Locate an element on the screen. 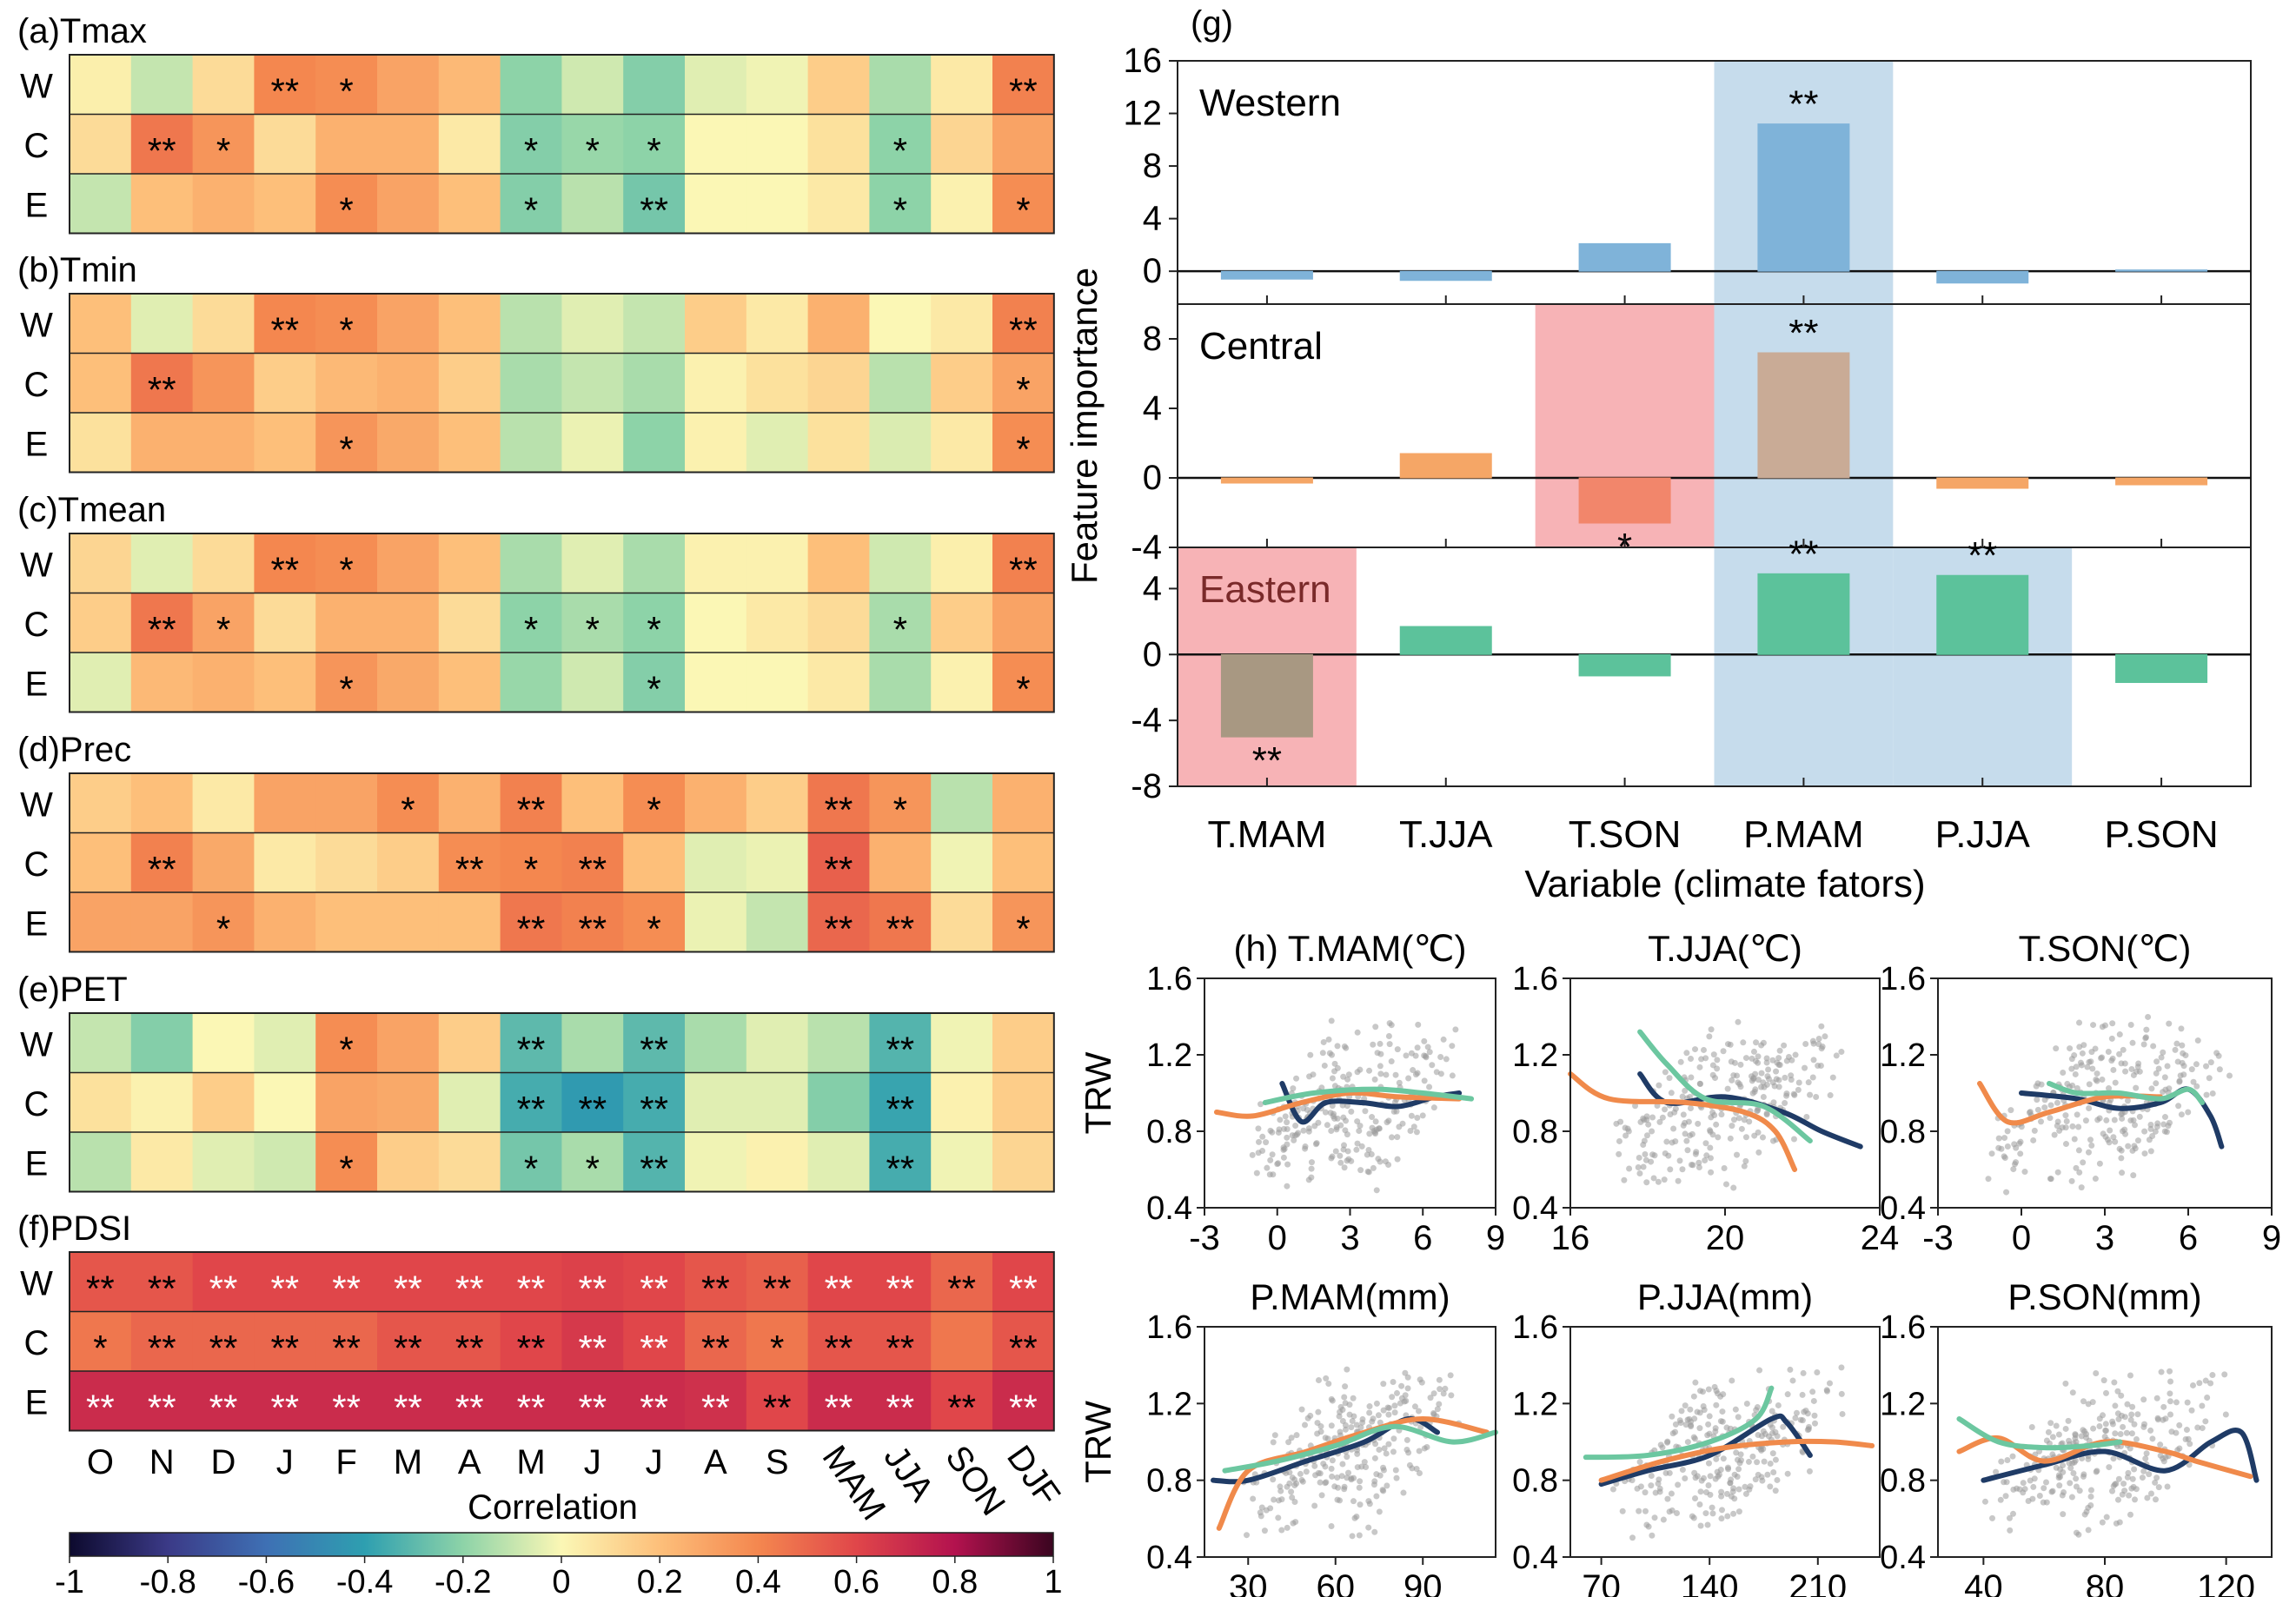 The image size is (2296, 1597). bar-P.MAM is located at coordinates (1804, 197).